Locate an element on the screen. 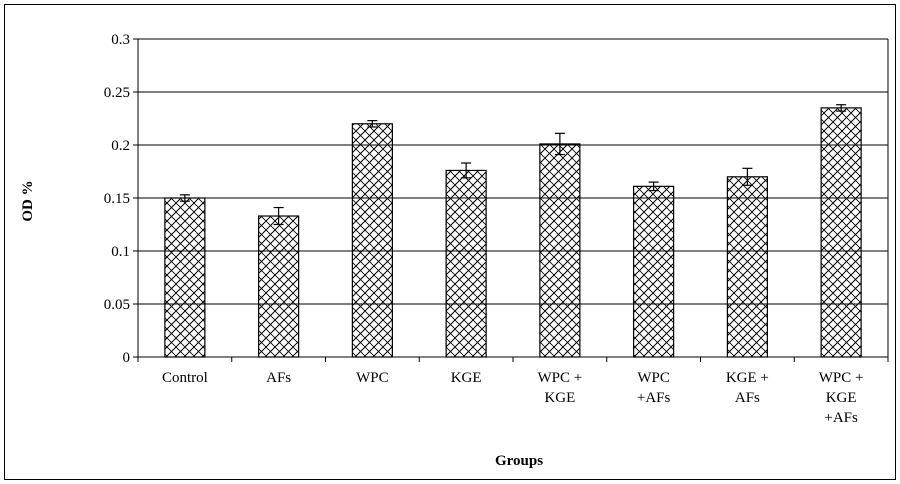 The width and height of the screenshot is (900, 484). x-tick-label: AFs is located at coordinates (278, 378).